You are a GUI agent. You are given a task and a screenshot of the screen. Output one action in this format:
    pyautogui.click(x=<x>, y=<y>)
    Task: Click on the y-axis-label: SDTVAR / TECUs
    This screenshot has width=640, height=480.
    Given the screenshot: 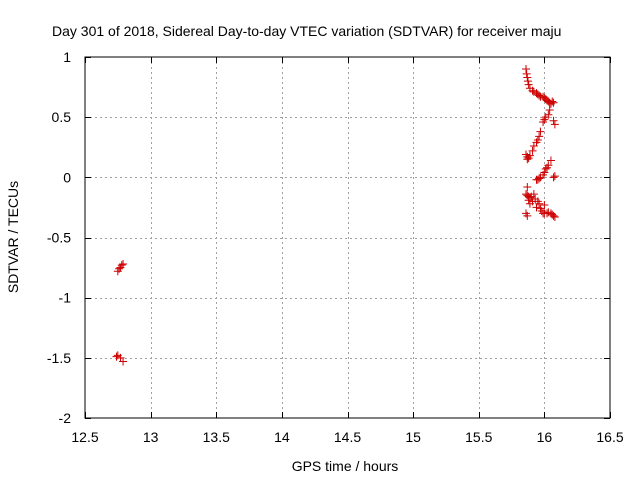 What is the action you would take?
    pyautogui.click(x=13, y=237)
    